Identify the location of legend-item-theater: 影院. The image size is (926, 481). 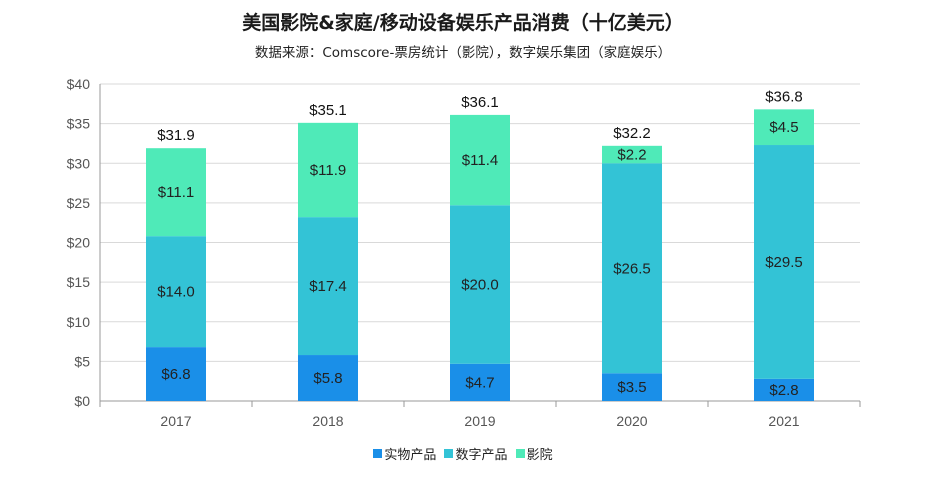
(534, 453).